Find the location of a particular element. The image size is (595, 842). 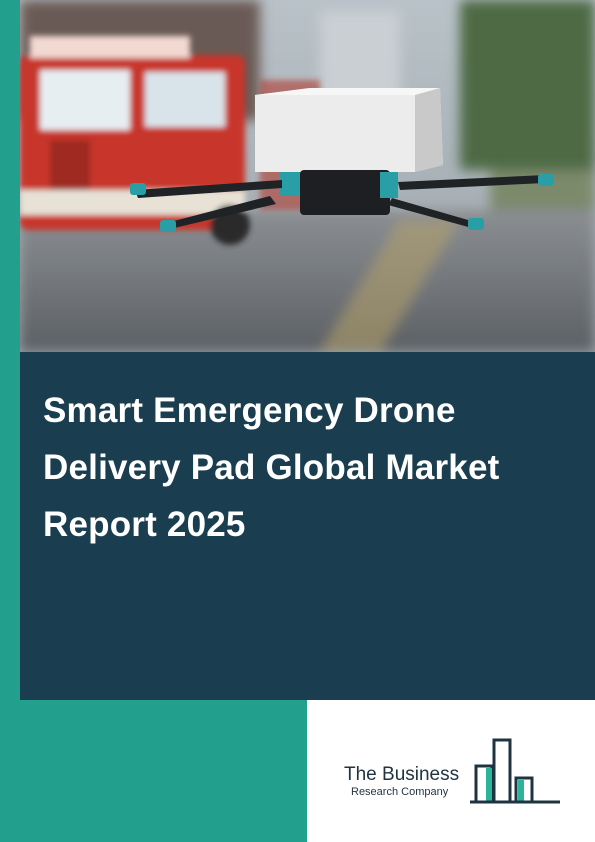

bar-chart-buildings-icon is located at coordinates (515, 771).